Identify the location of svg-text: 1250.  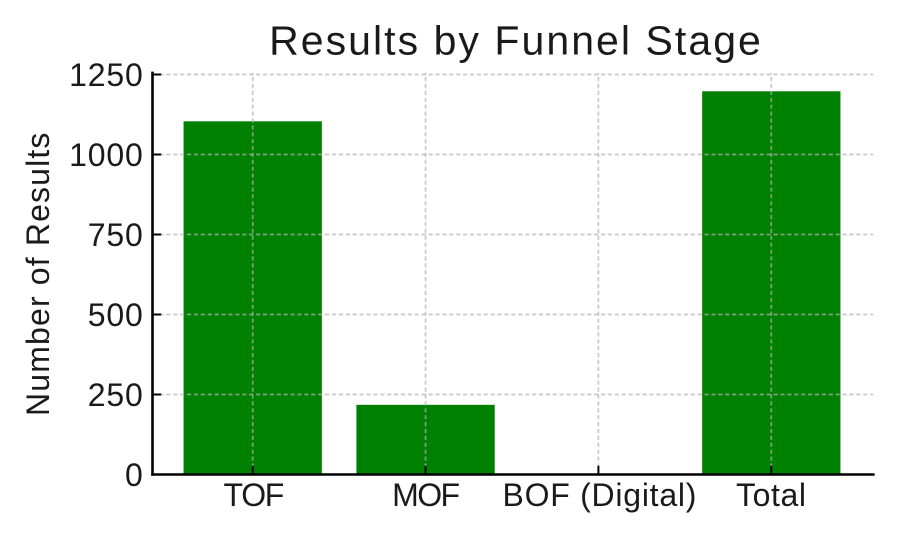
(106, 75).